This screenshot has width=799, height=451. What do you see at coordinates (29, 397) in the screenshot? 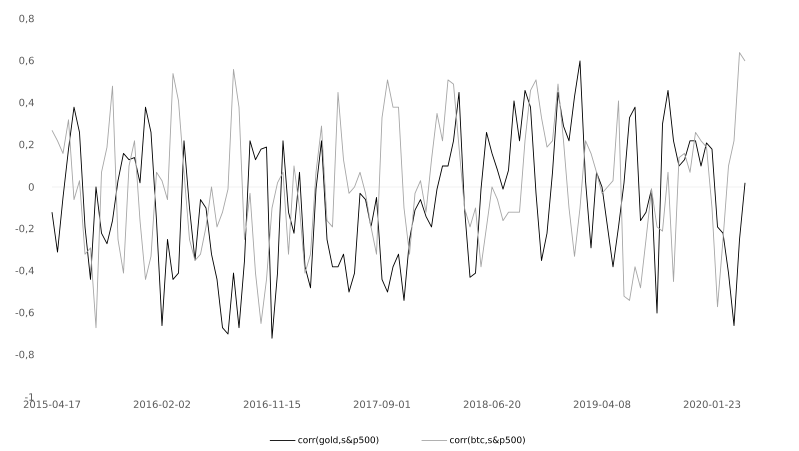
I see `y-tick-label: -1` at bounding box center [29, 397].